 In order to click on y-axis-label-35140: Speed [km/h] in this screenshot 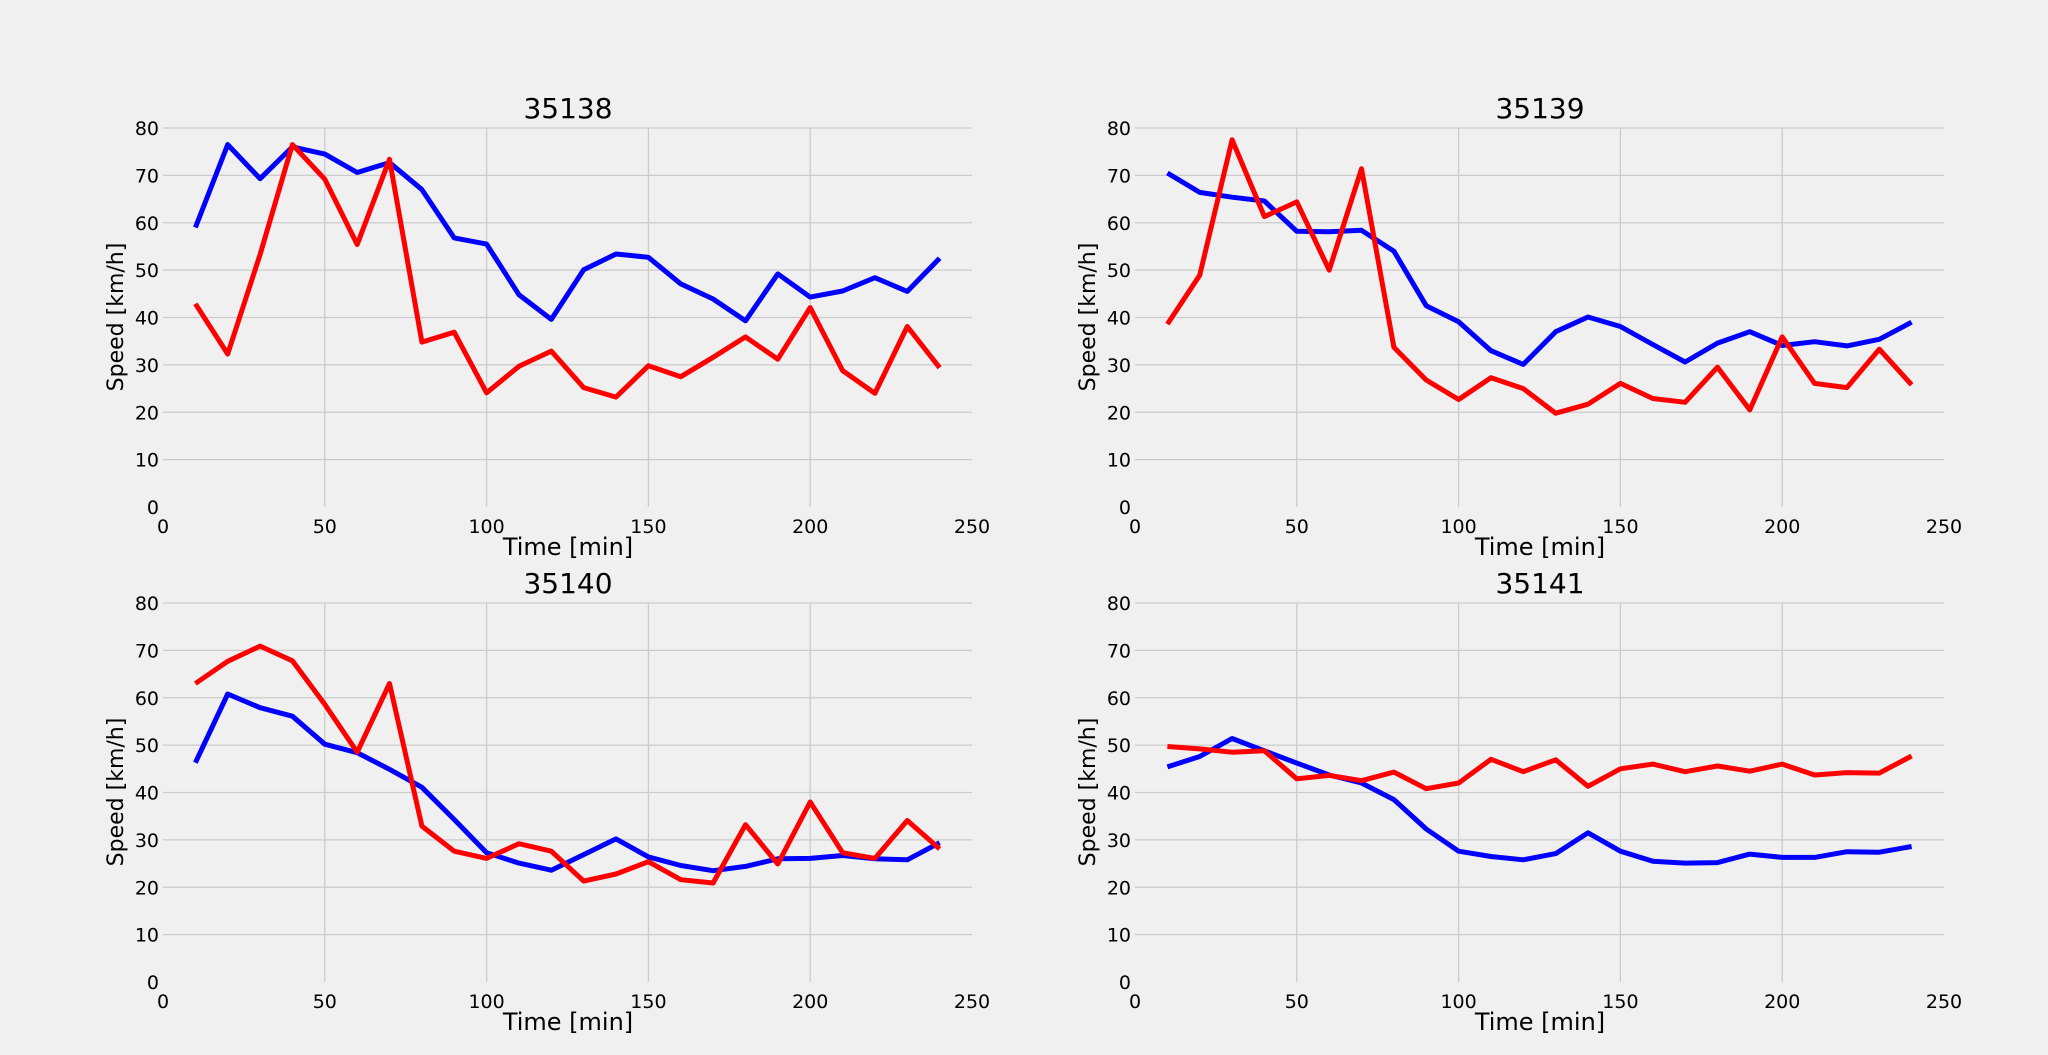, I will do `click(116, 792)`.